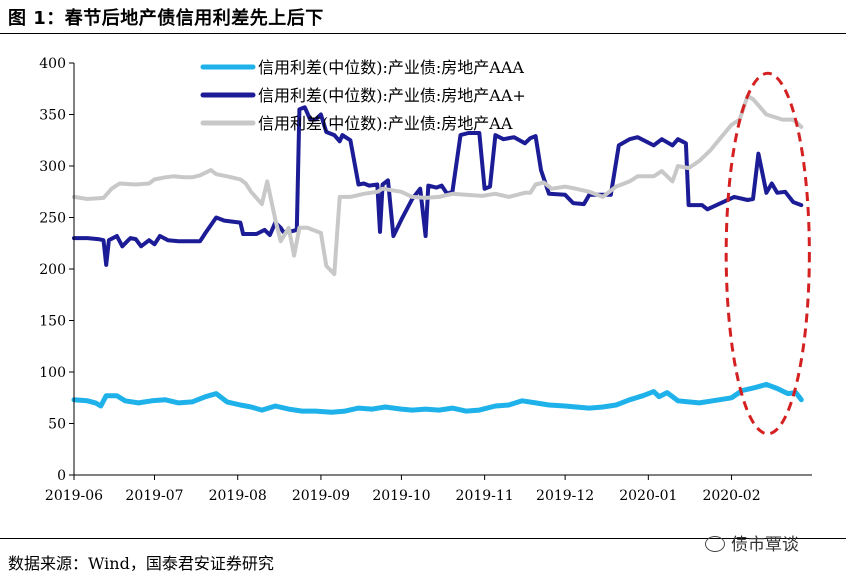  What do you see at coordinates (52, 116) in the screenshot?
I see `y-tick-label: 350` at bounding box center [52, 116].